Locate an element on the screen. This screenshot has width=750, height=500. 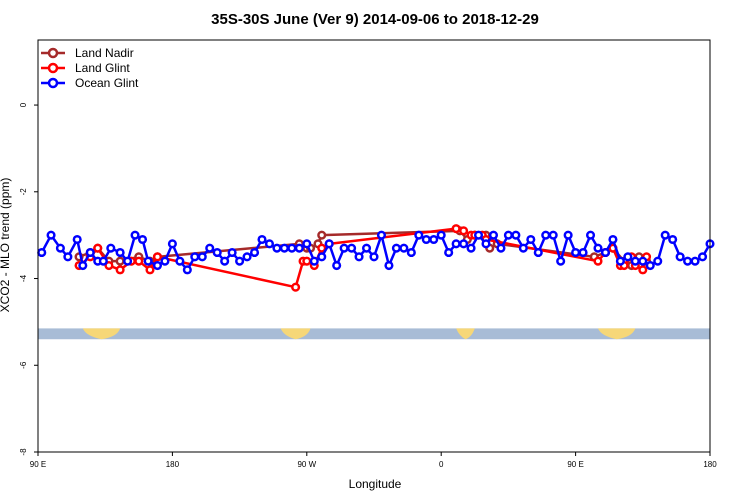
legend-item: Land Glint is located at coordinates (85, 68).